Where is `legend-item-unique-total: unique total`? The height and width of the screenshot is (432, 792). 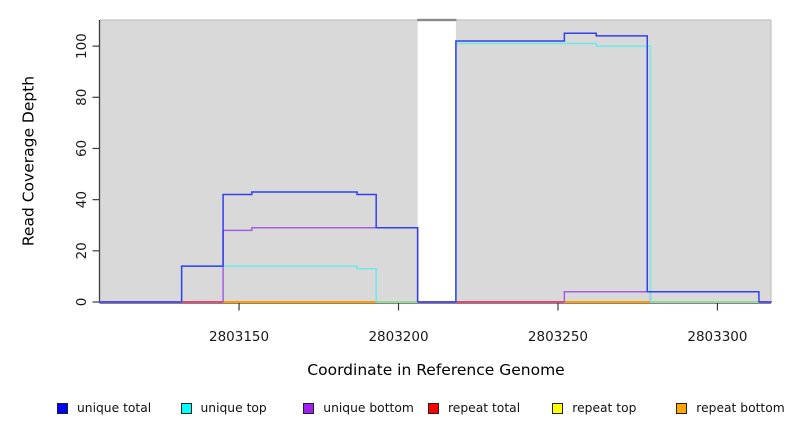
legend-item-unique-total: unique total is located at coordinates (104, 408).